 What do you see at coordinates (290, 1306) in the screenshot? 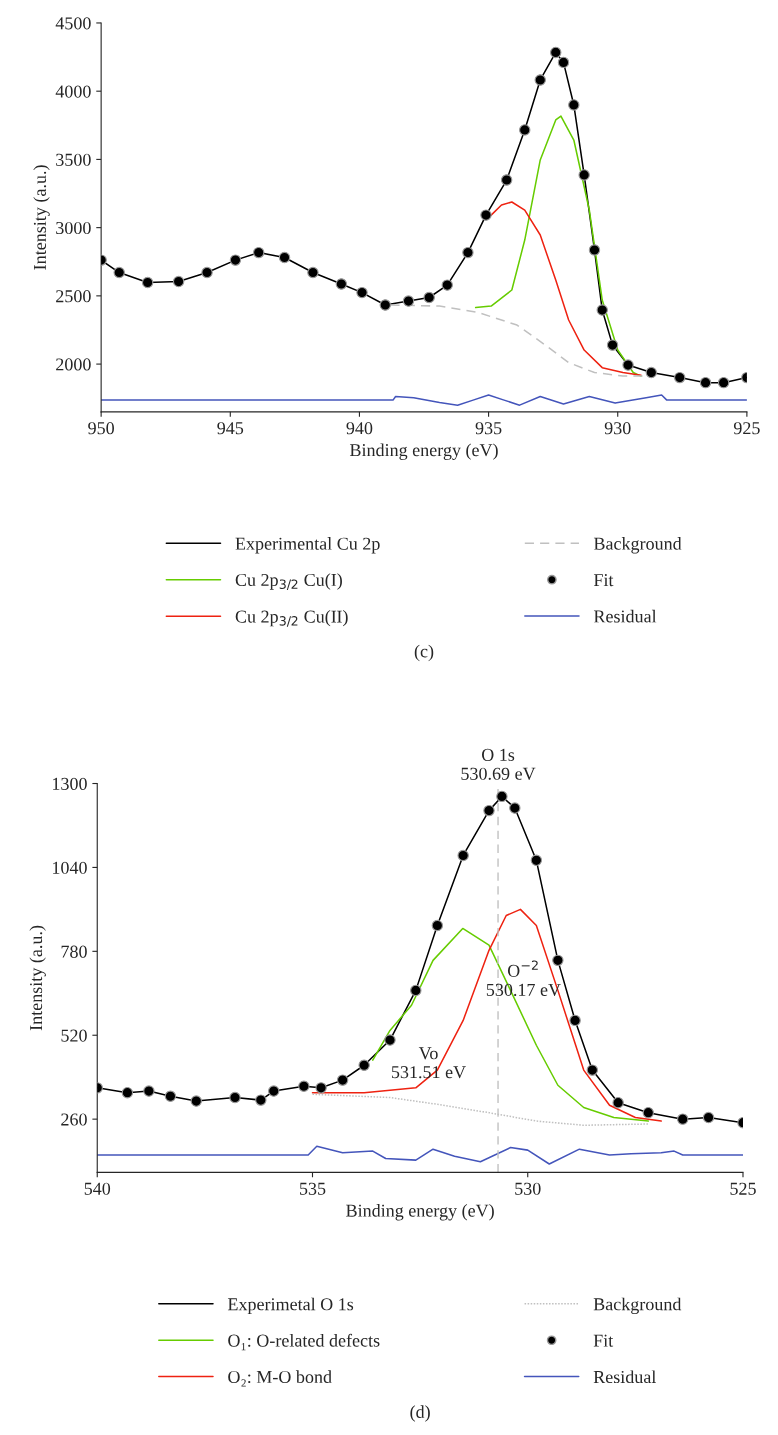
I see `legend-label: Experimetal O 1s` at bounding box center [290, 1306].